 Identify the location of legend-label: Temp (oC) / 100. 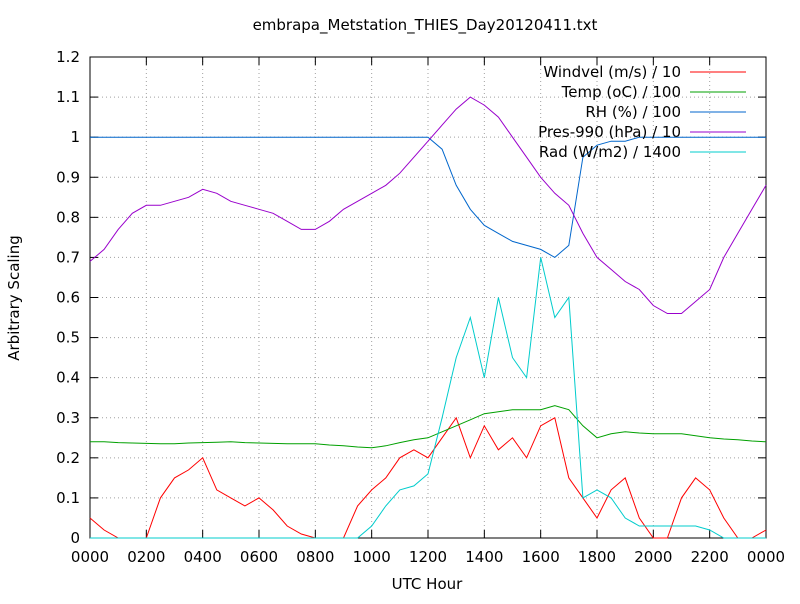
(621, 92).